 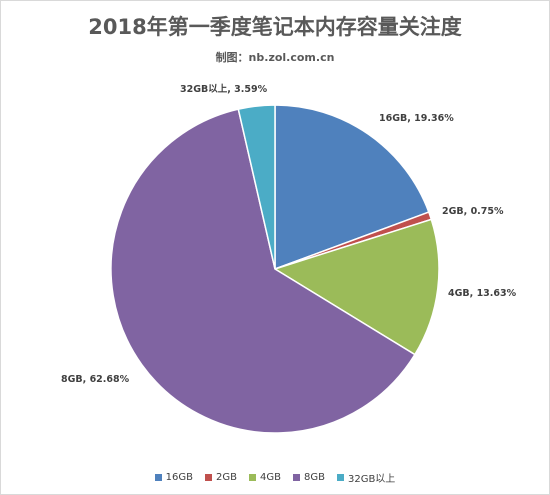 I want to click on data-label-4gb: 4GB, 13.63%, so click(x=482, y=293).